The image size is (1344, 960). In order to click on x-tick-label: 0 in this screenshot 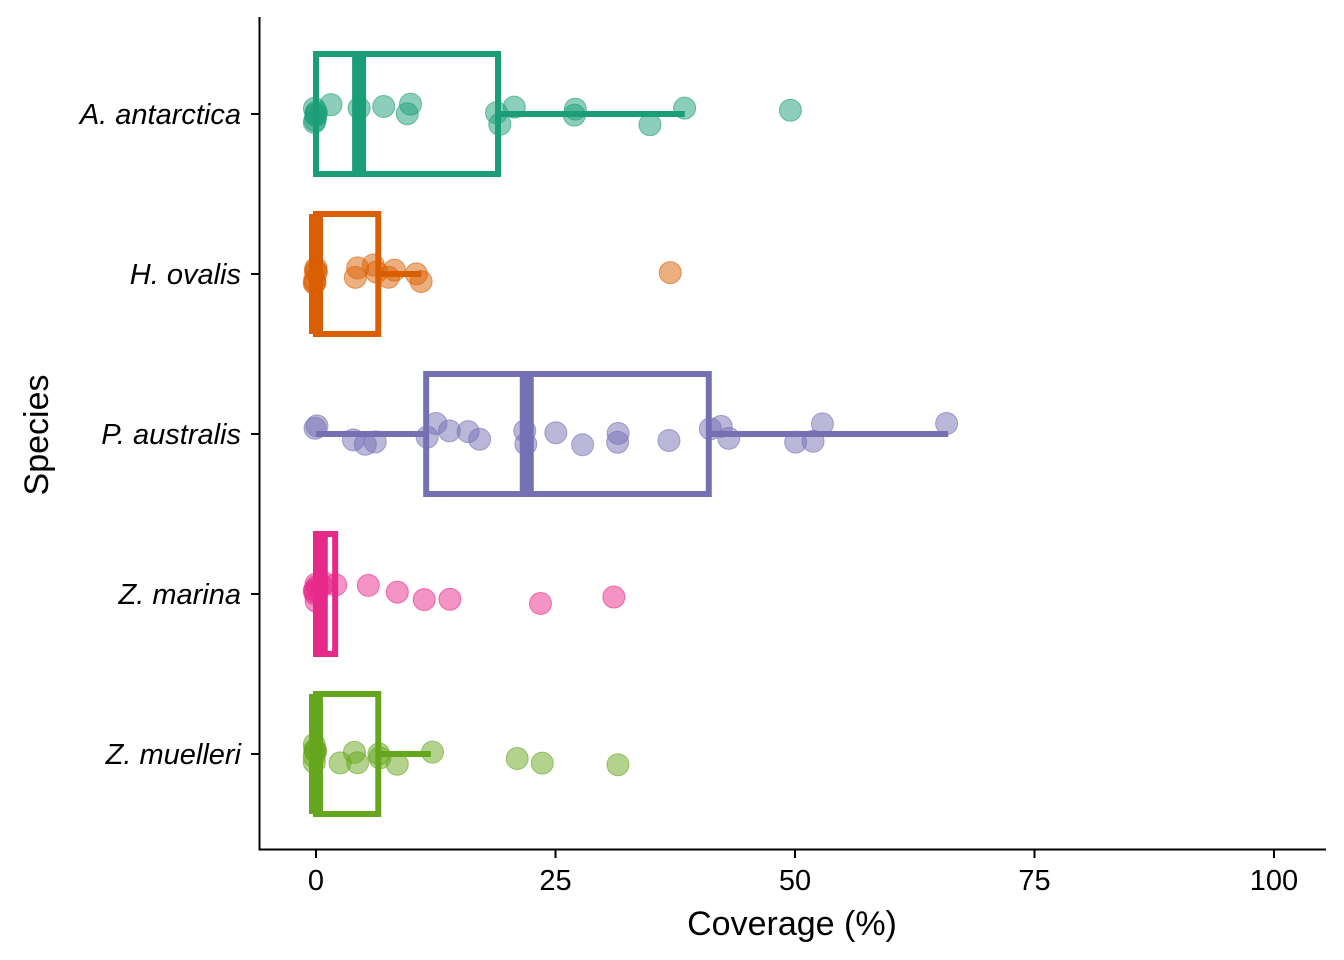, I will do `click(316, 881)`.